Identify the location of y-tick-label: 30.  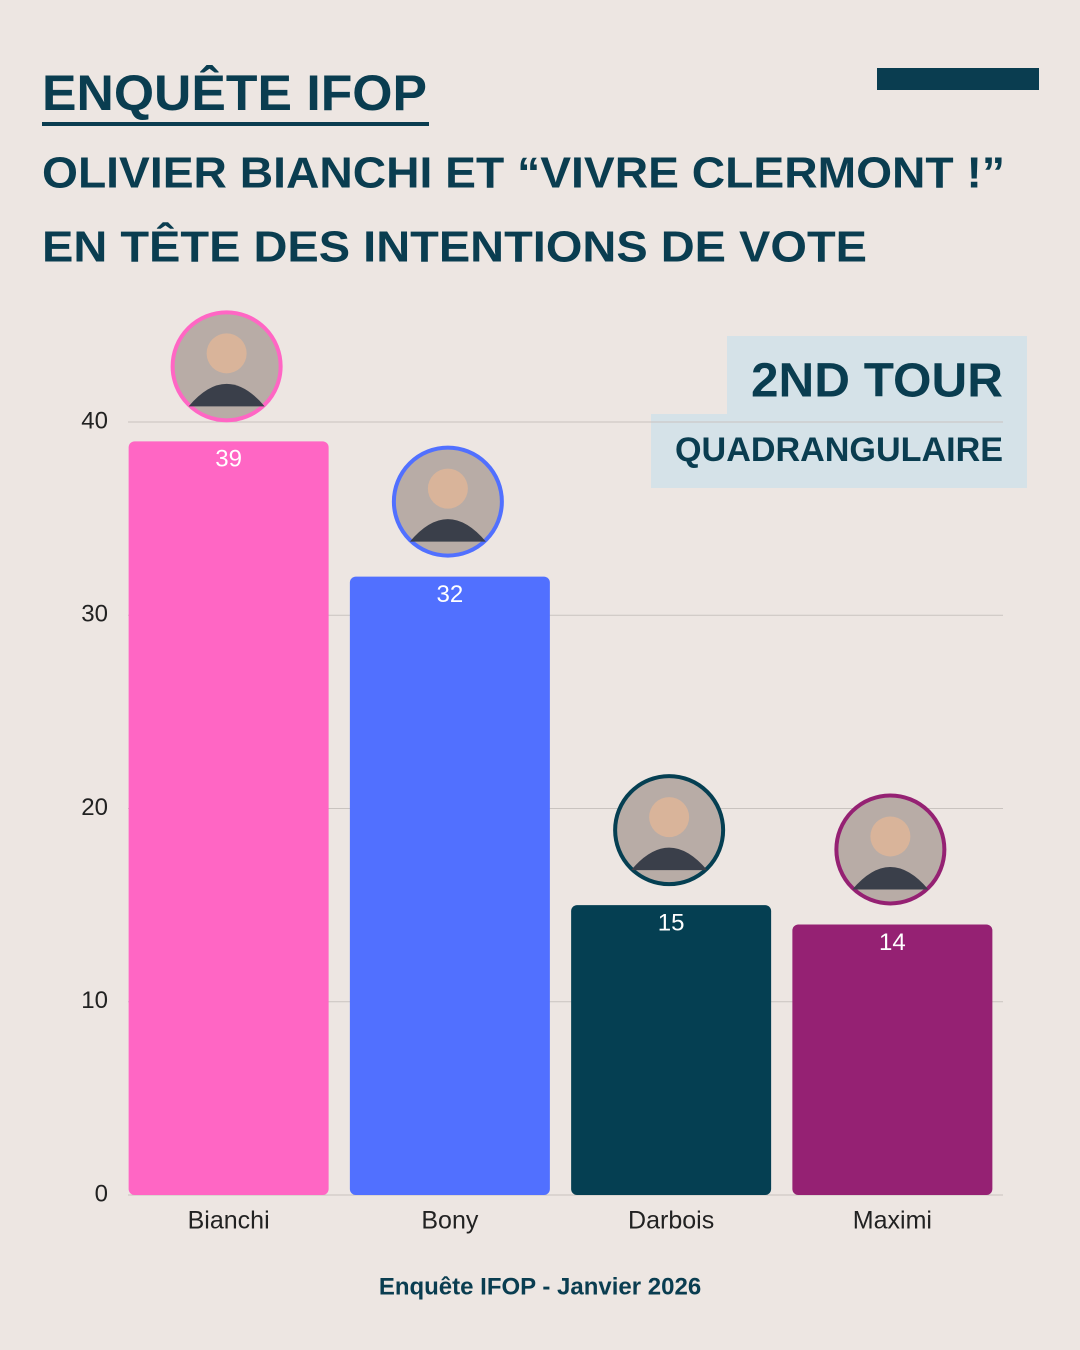
(94, 614).